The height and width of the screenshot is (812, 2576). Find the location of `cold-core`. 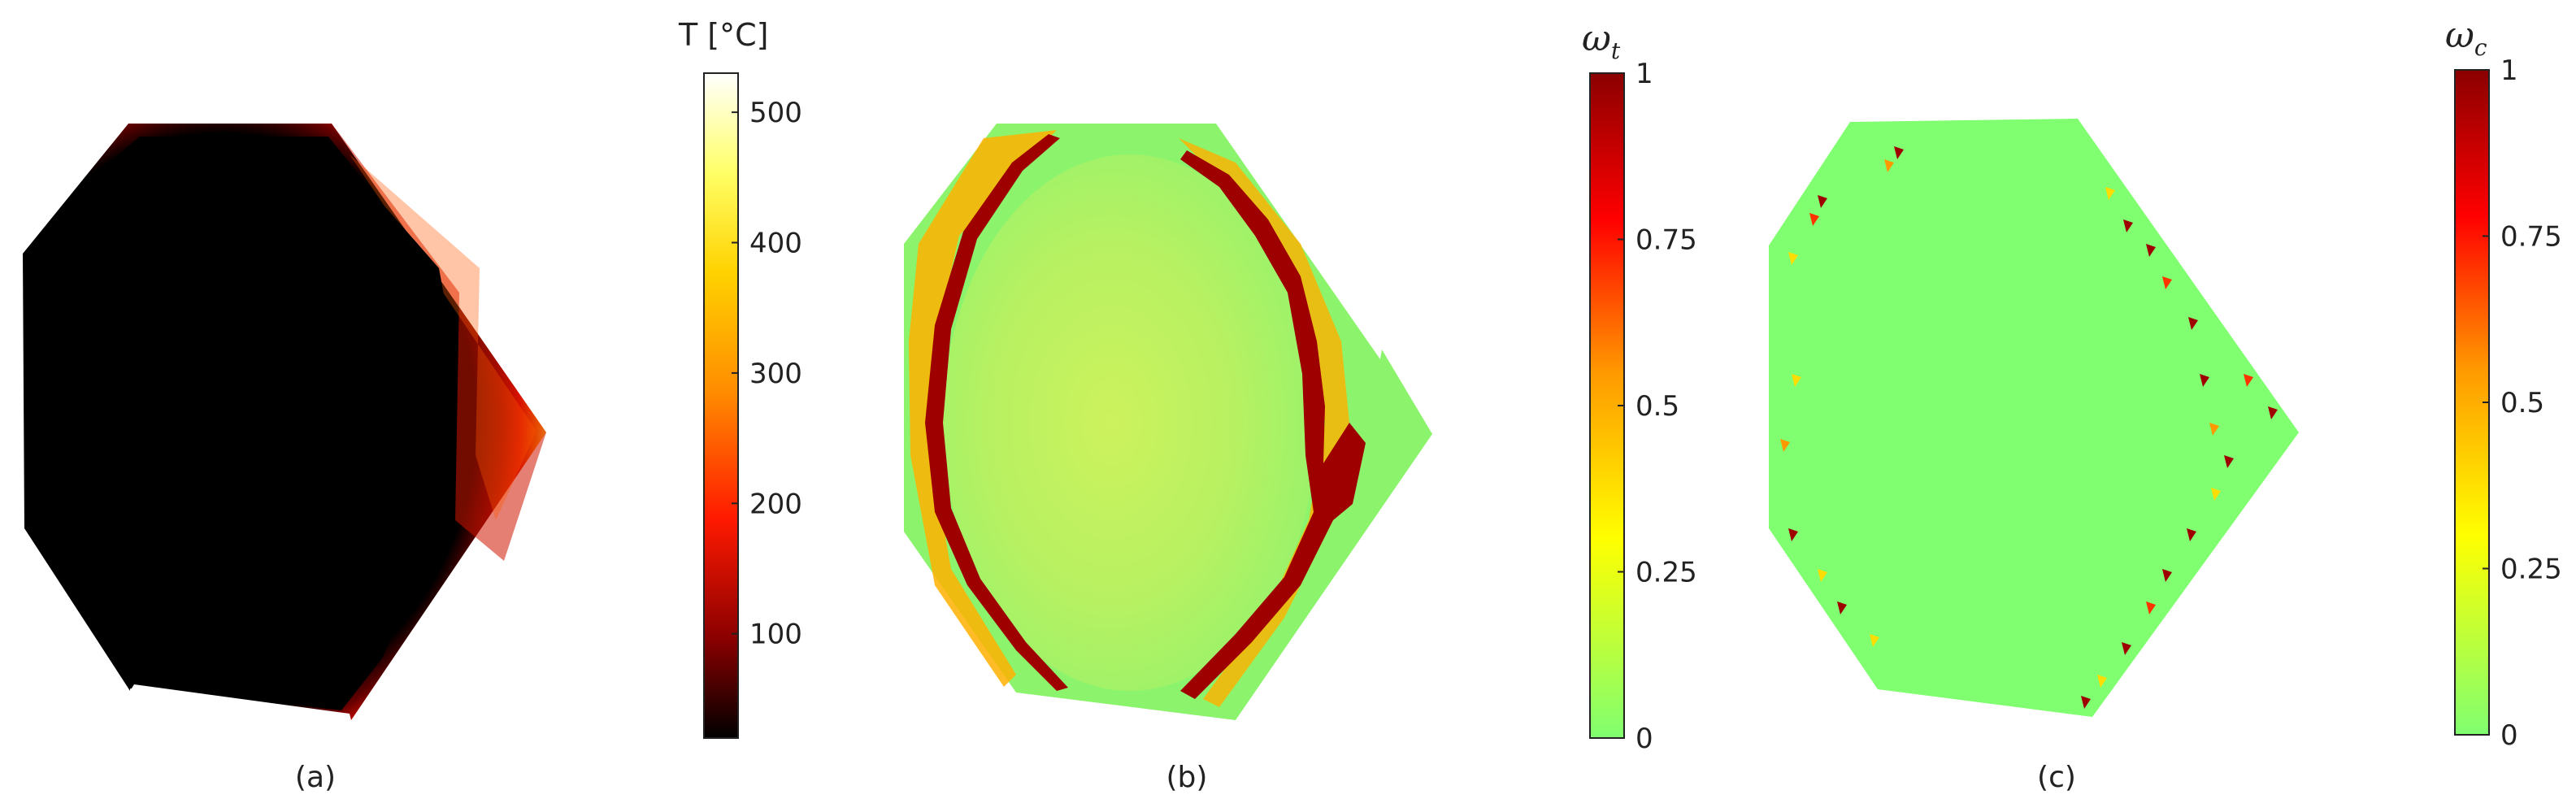

cold-core is located at coordinates (246, 424).